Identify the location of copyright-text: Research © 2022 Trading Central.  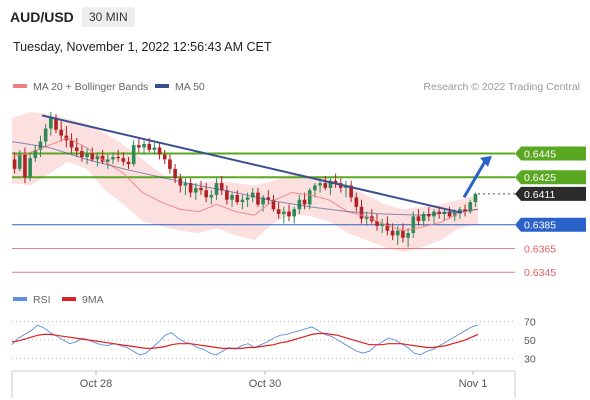
(501, 87).